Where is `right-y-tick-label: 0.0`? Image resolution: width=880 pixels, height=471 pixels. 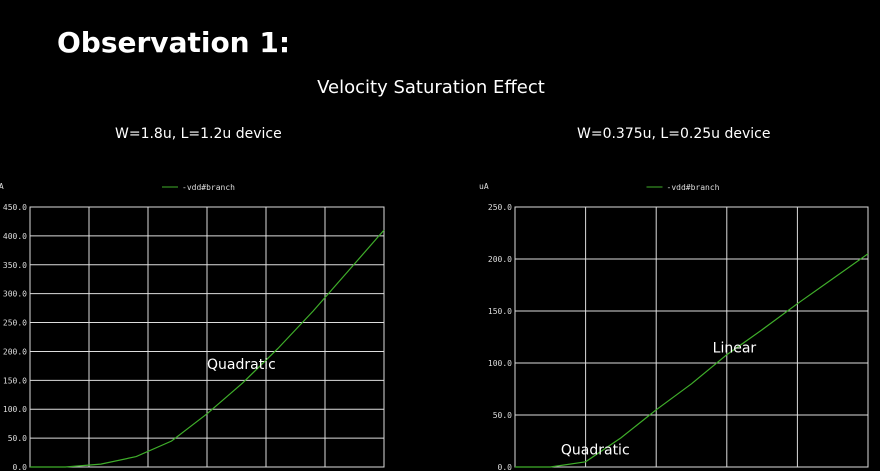 right-y-tick-label: 0.0 is located at coordinates (505, 467).